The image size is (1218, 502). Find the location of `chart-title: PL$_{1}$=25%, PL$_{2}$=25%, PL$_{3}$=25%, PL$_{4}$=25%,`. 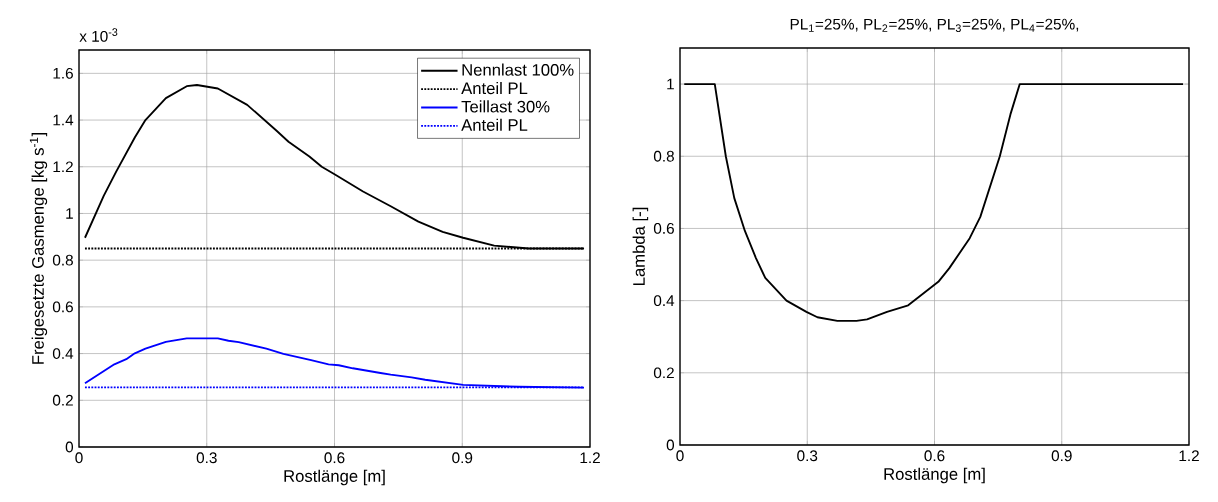

chart-title: PL$_{1}$=25%, PL$_{2}$=25%, PL$_{3}$=25%, PL$_{4}$=25%, is located at coordinates (934, 25).